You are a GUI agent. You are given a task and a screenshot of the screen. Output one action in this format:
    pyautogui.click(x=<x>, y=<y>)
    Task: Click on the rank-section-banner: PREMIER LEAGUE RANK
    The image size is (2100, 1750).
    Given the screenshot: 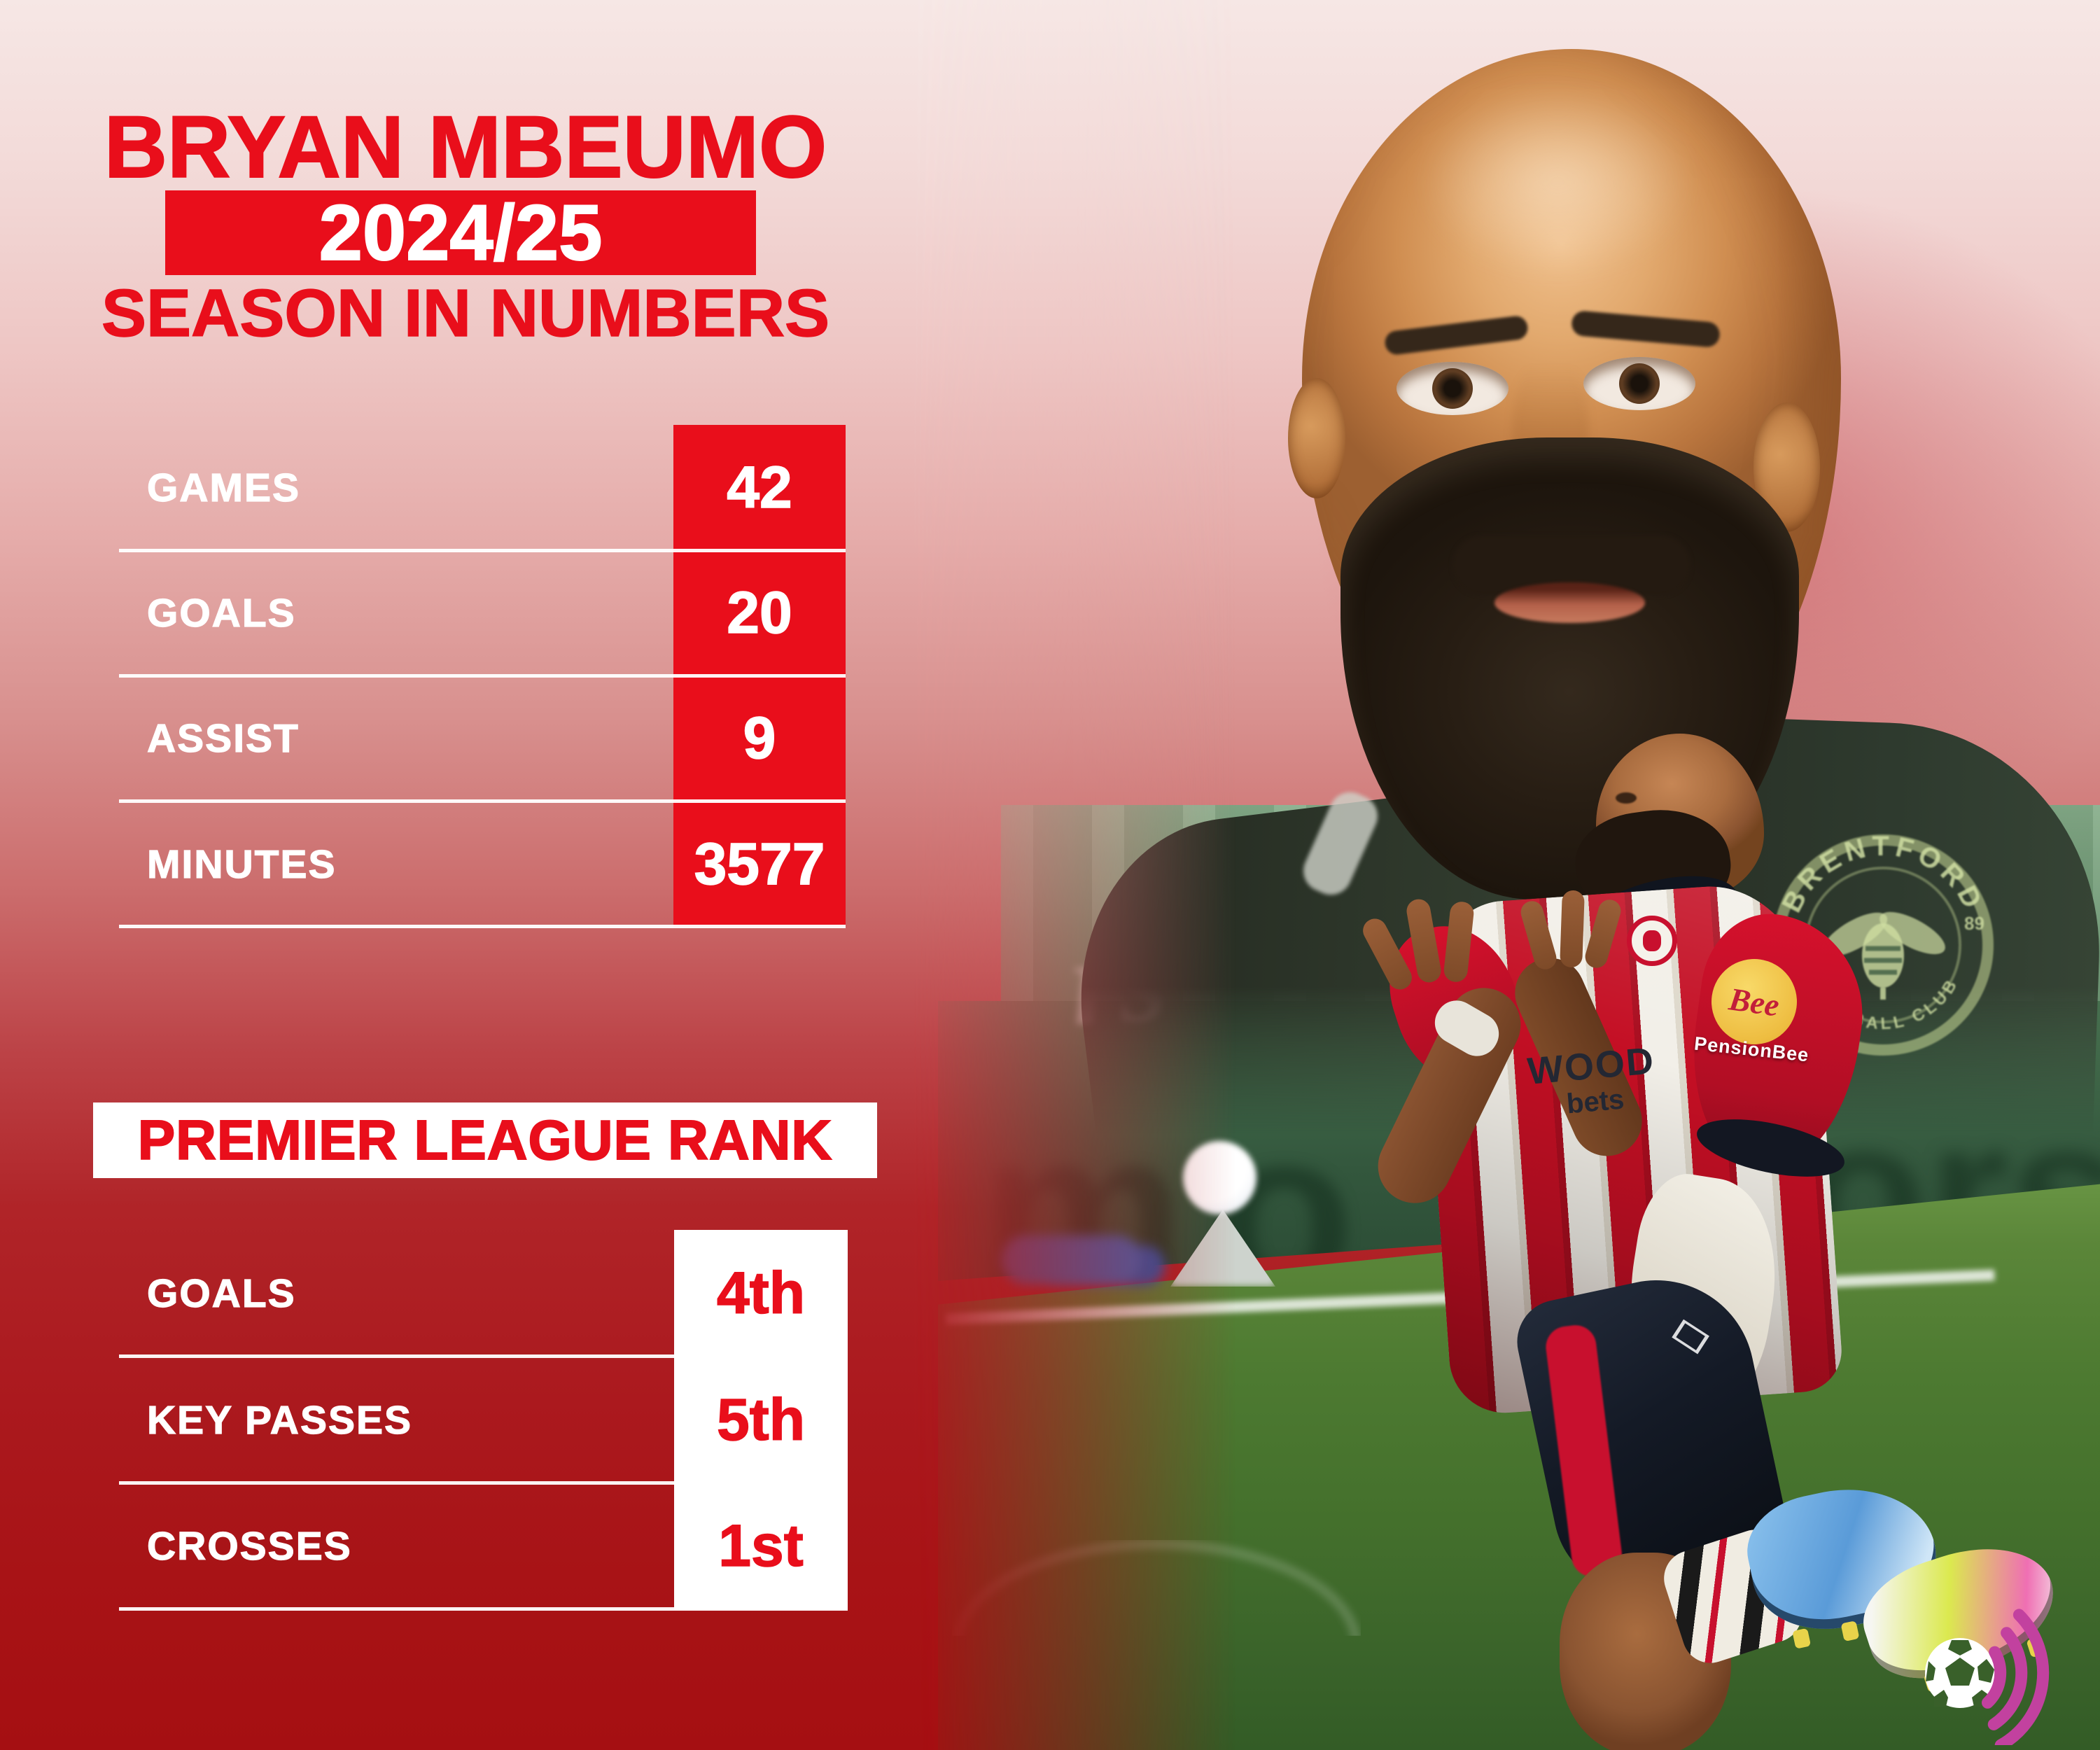 What is the action you would take?
    pyautogui.click(x=485, y=1140)
    